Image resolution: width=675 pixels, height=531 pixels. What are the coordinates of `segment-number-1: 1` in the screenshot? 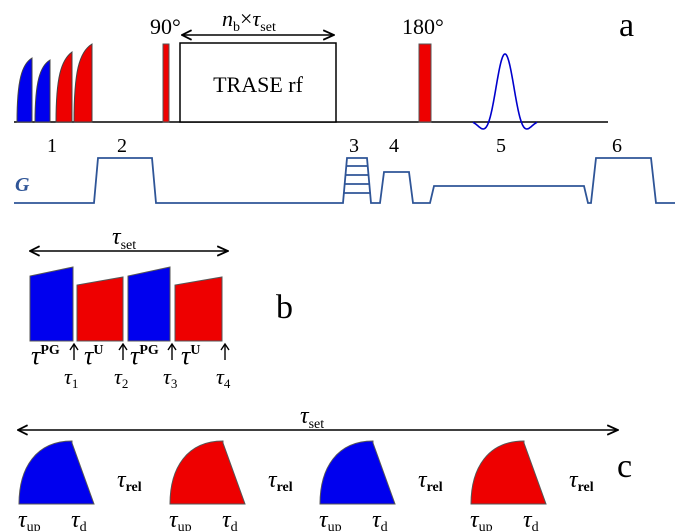 It's located at (52, 146).